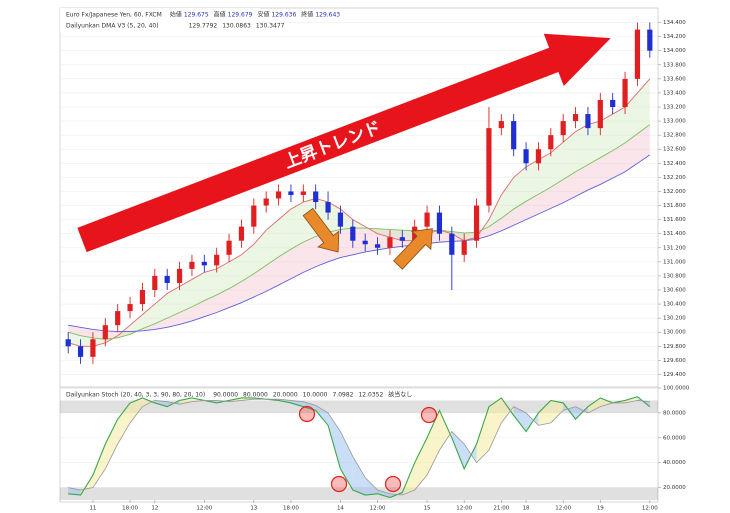 This screenshot has width=730, height=513. I want to click on y-tick-label: 132.200, so click(674, 178).